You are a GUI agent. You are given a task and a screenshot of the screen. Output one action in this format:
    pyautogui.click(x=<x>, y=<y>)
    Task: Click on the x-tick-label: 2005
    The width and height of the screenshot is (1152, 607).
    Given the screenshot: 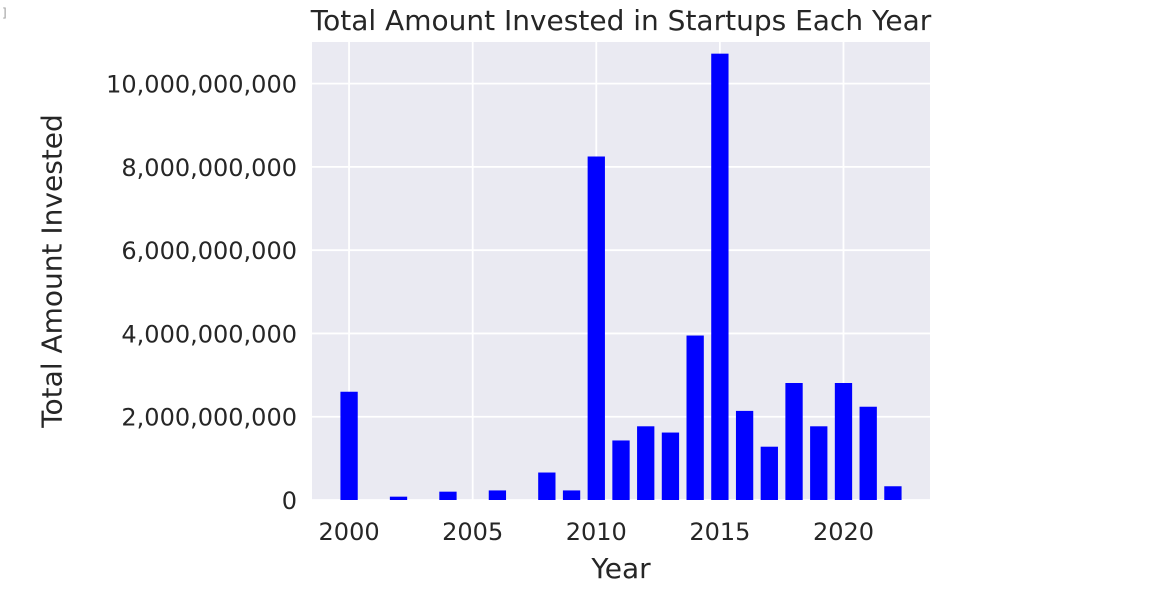 What is the action you would take?
    pyautogui.click(x=472, y=532)
    